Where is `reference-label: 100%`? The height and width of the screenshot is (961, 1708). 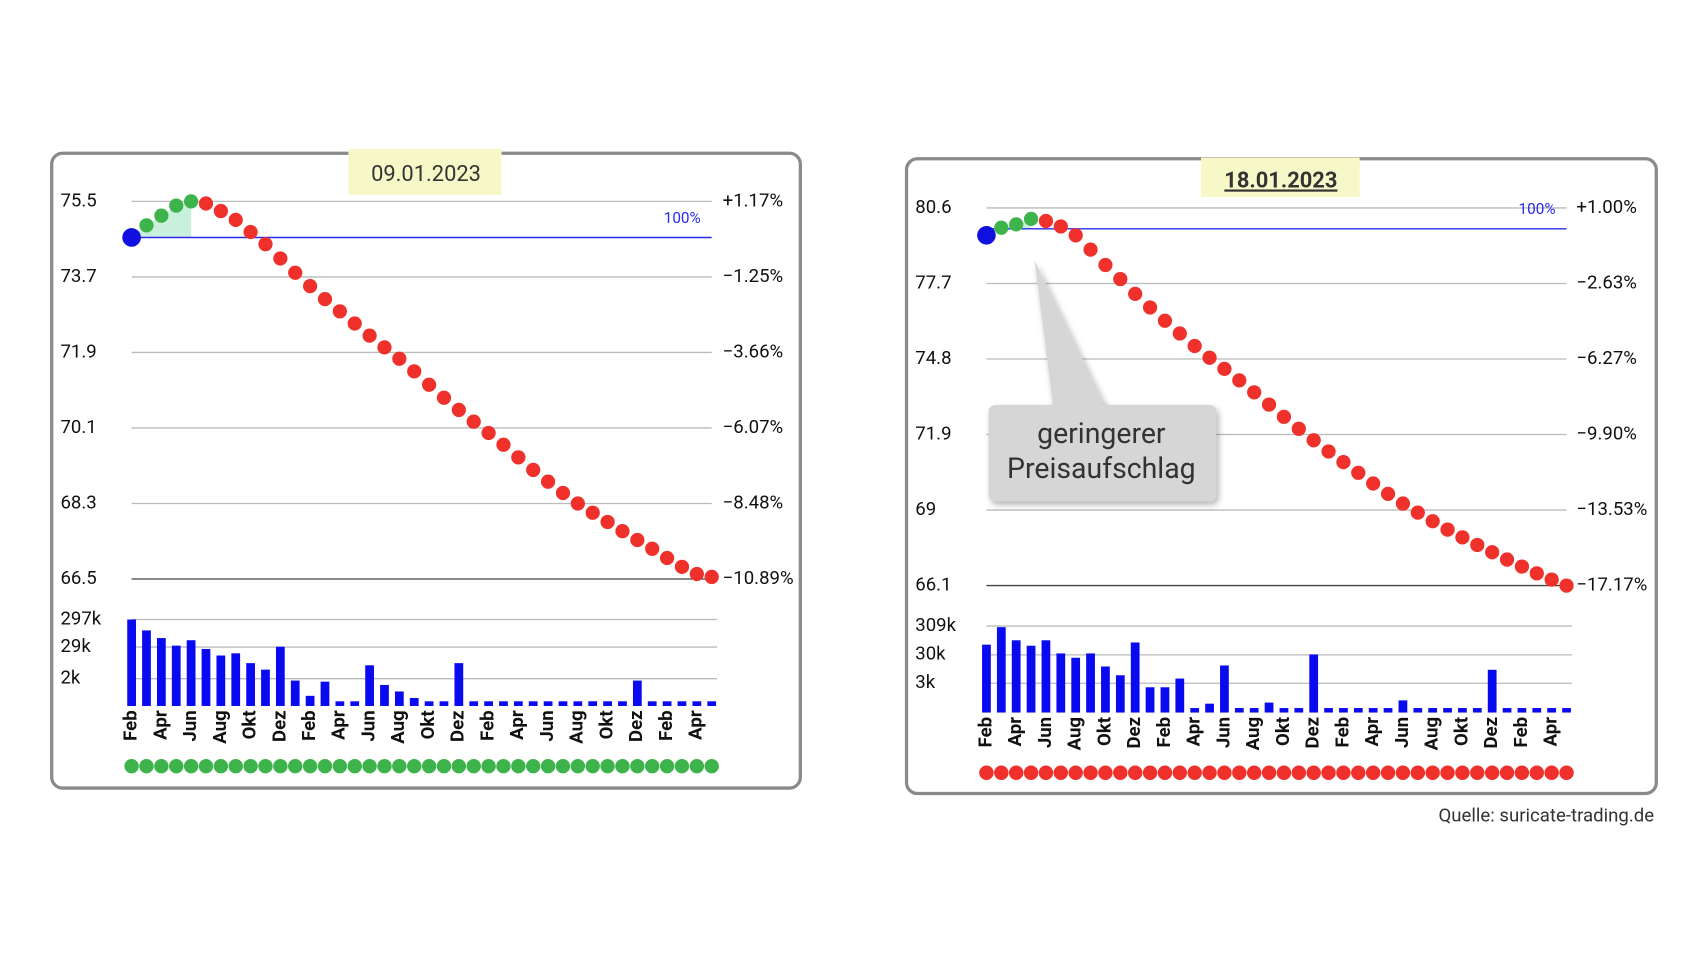
reference-label: 100% is located at coordinates (682, 218).